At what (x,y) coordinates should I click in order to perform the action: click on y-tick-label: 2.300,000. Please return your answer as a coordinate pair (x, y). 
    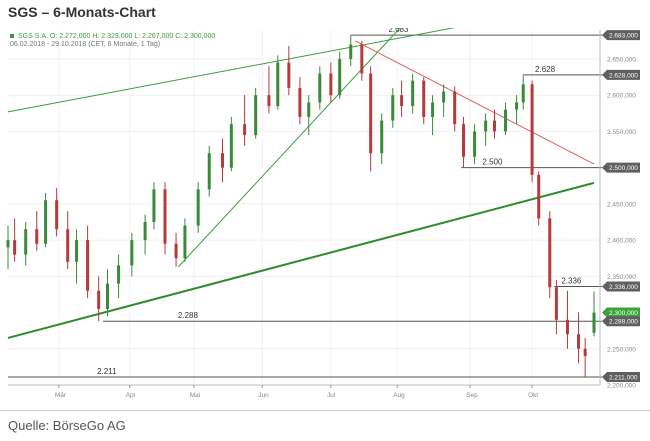
    Looking at the image, I should click on (623, 313).